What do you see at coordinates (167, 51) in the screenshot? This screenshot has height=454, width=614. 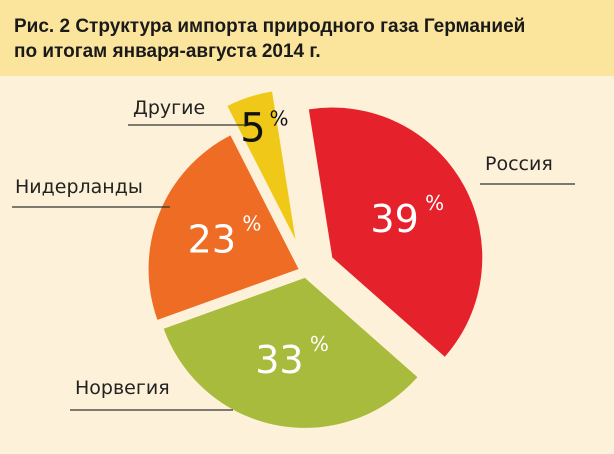 I see `title-line-2: по итогам января-августа 2014 г.` at bounding box center [167, 51].